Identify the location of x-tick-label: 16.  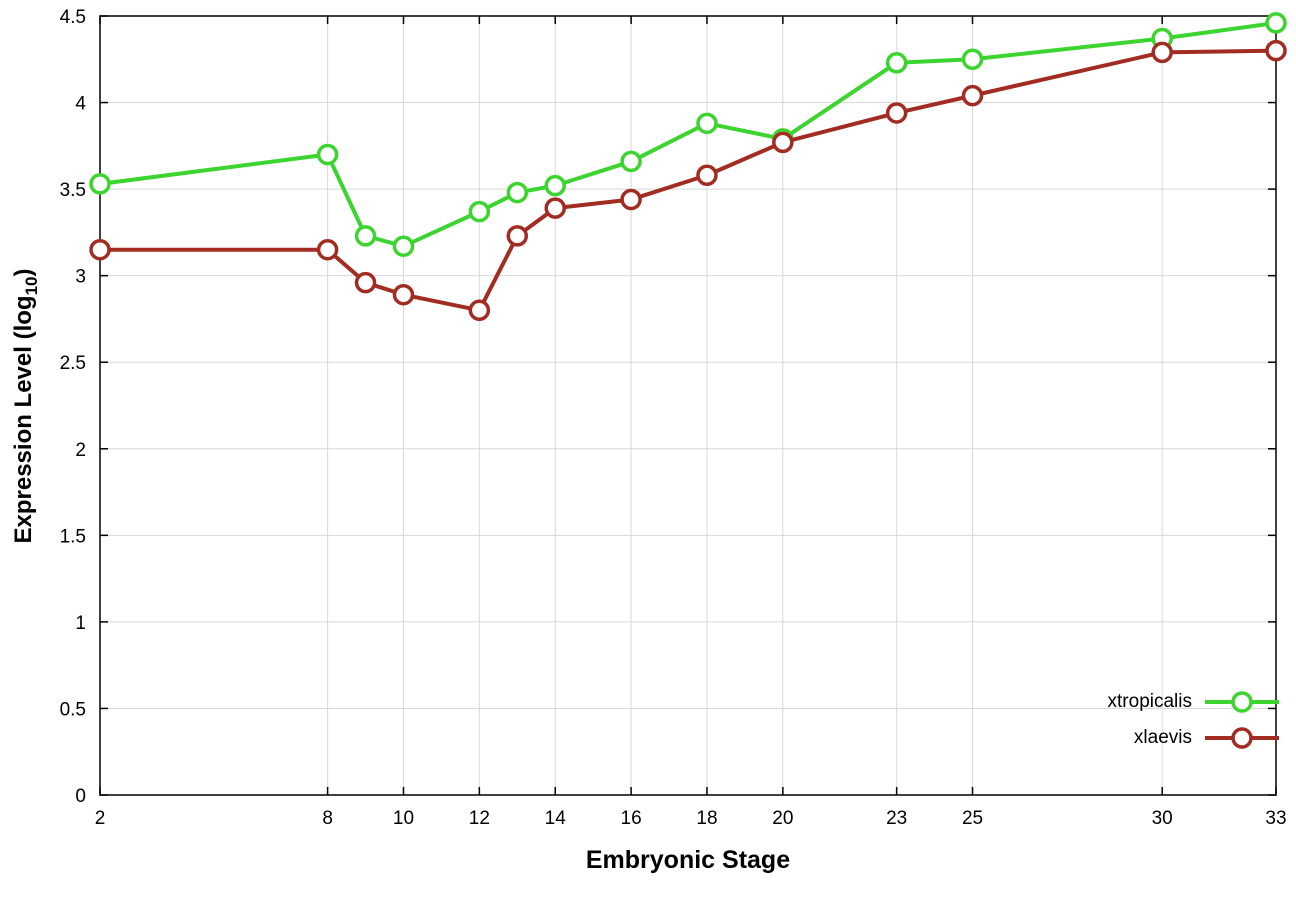
(631, 818).